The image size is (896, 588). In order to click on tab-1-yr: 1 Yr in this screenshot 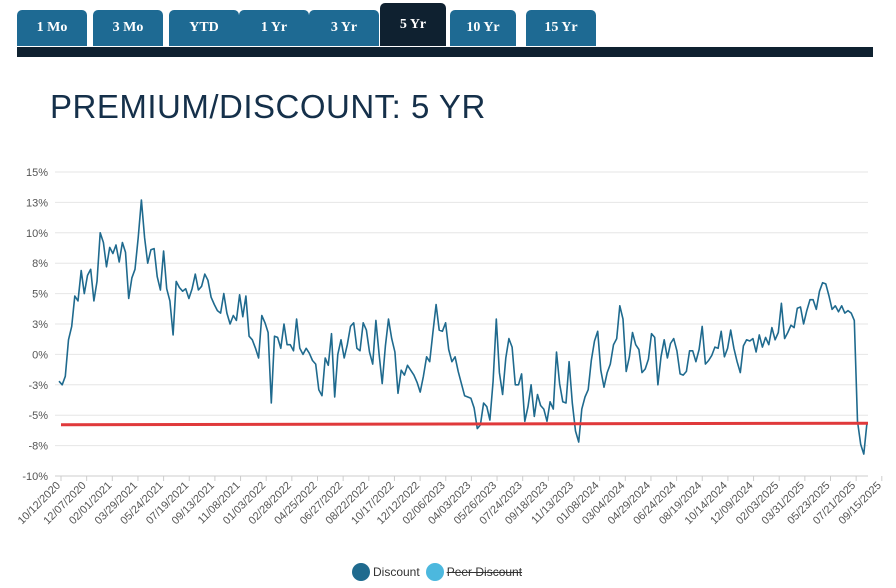, I will do `click(274, 28)`.